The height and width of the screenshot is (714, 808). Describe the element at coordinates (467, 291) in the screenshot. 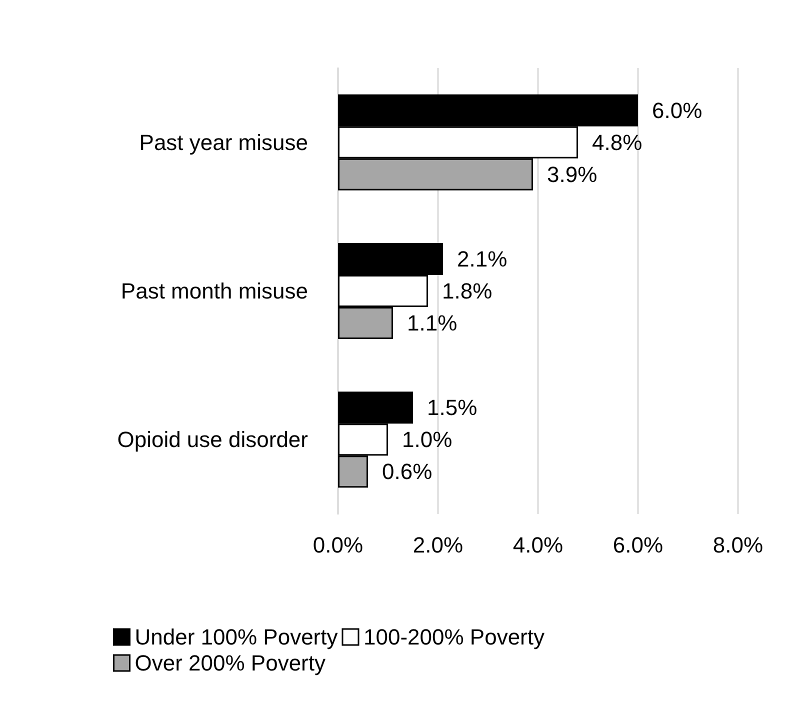

I see `data-label: 1.8%` at that location.